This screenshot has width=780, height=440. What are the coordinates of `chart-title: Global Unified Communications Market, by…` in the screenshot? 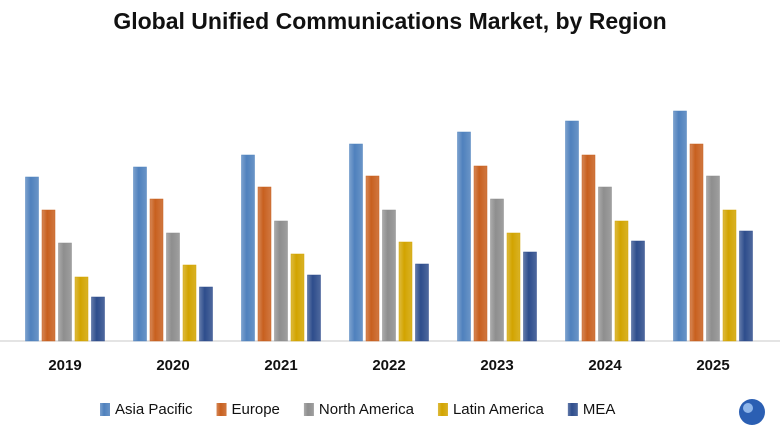 It's located at (389, 21).